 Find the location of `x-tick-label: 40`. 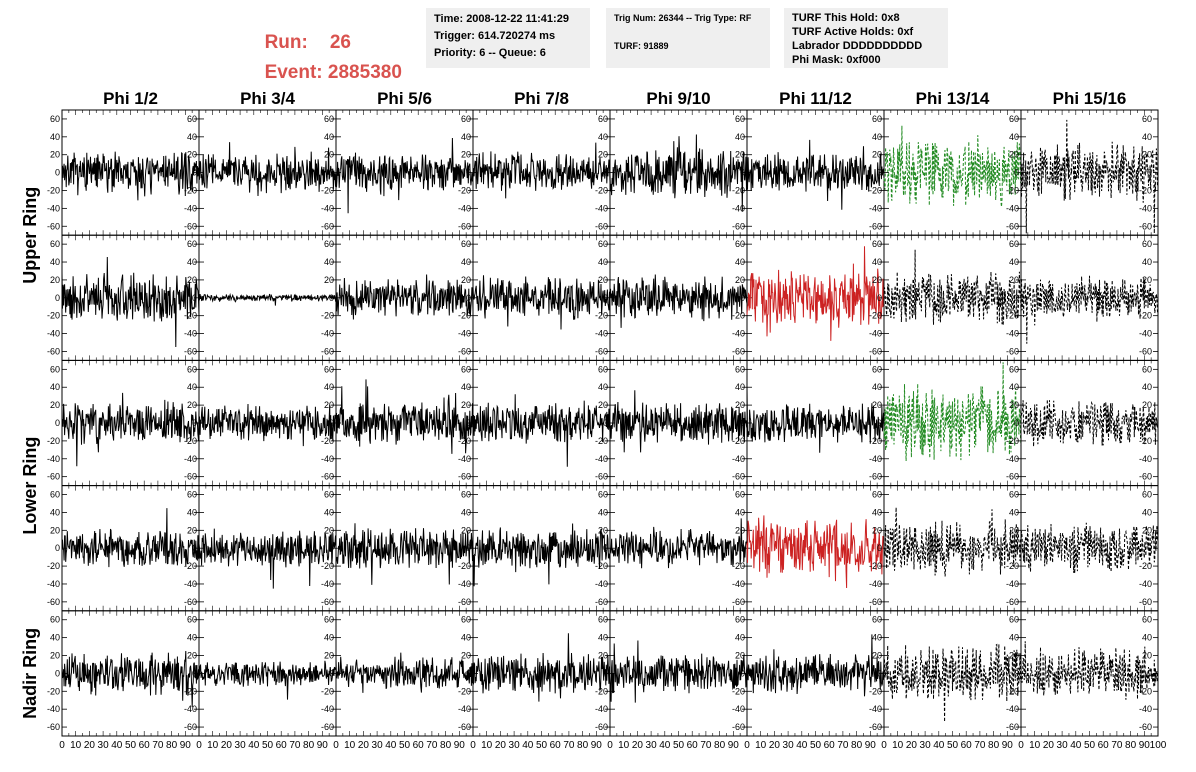

x-tick-label: 40 is located at coordinates (939, 745).